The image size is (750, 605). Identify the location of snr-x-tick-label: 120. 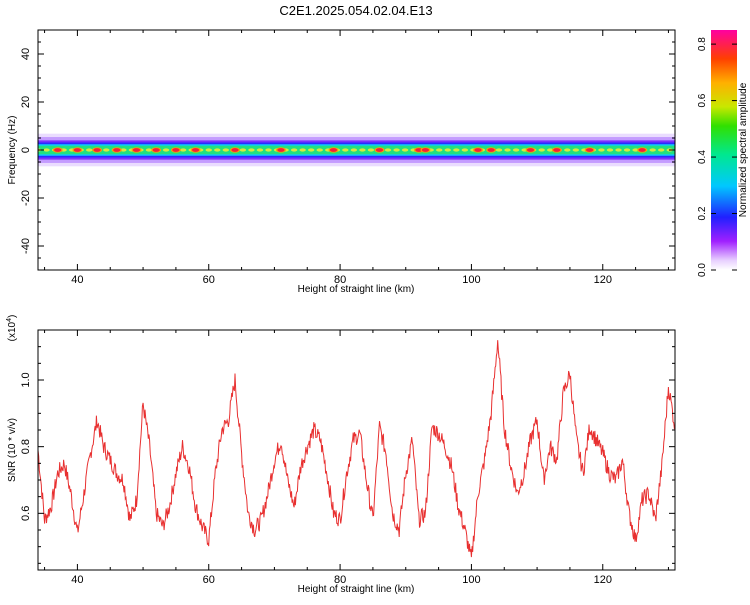
(603, 580).